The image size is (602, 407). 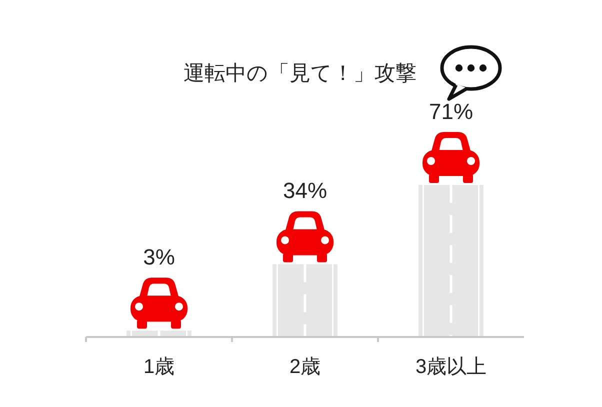 What do you see at coordinates (159, 367) in the screenshot?
I see `category-label: 1歳` at bounding box center [159, 367].